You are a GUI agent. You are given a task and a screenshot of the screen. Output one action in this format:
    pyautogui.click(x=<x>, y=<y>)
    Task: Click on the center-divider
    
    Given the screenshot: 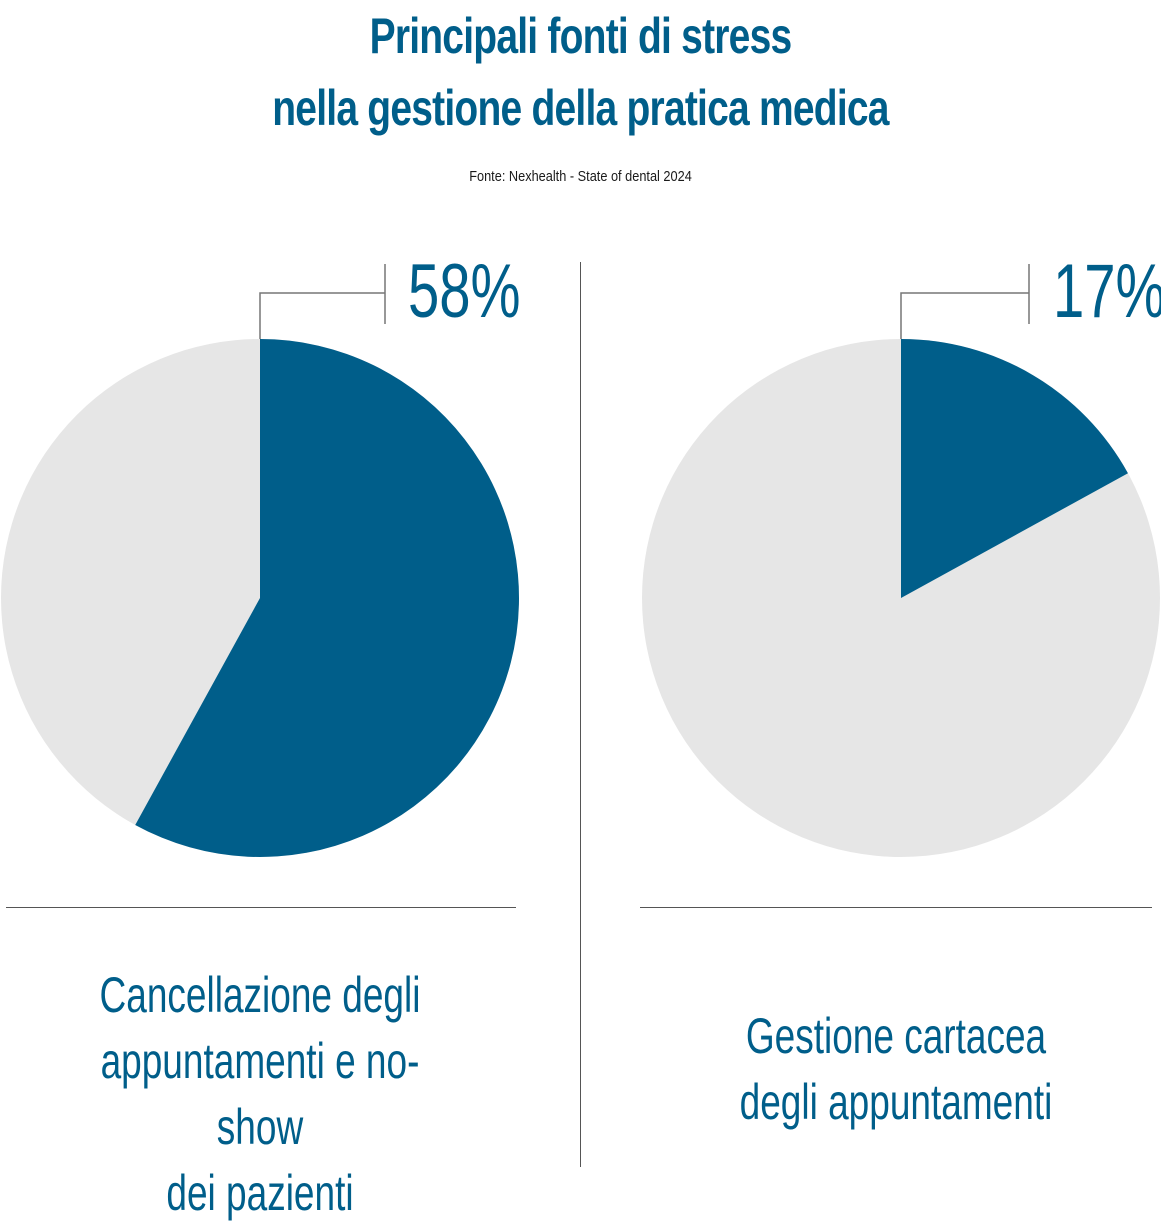 What is the action you would take?
    pyautogui.click(x=580, y=714)
    